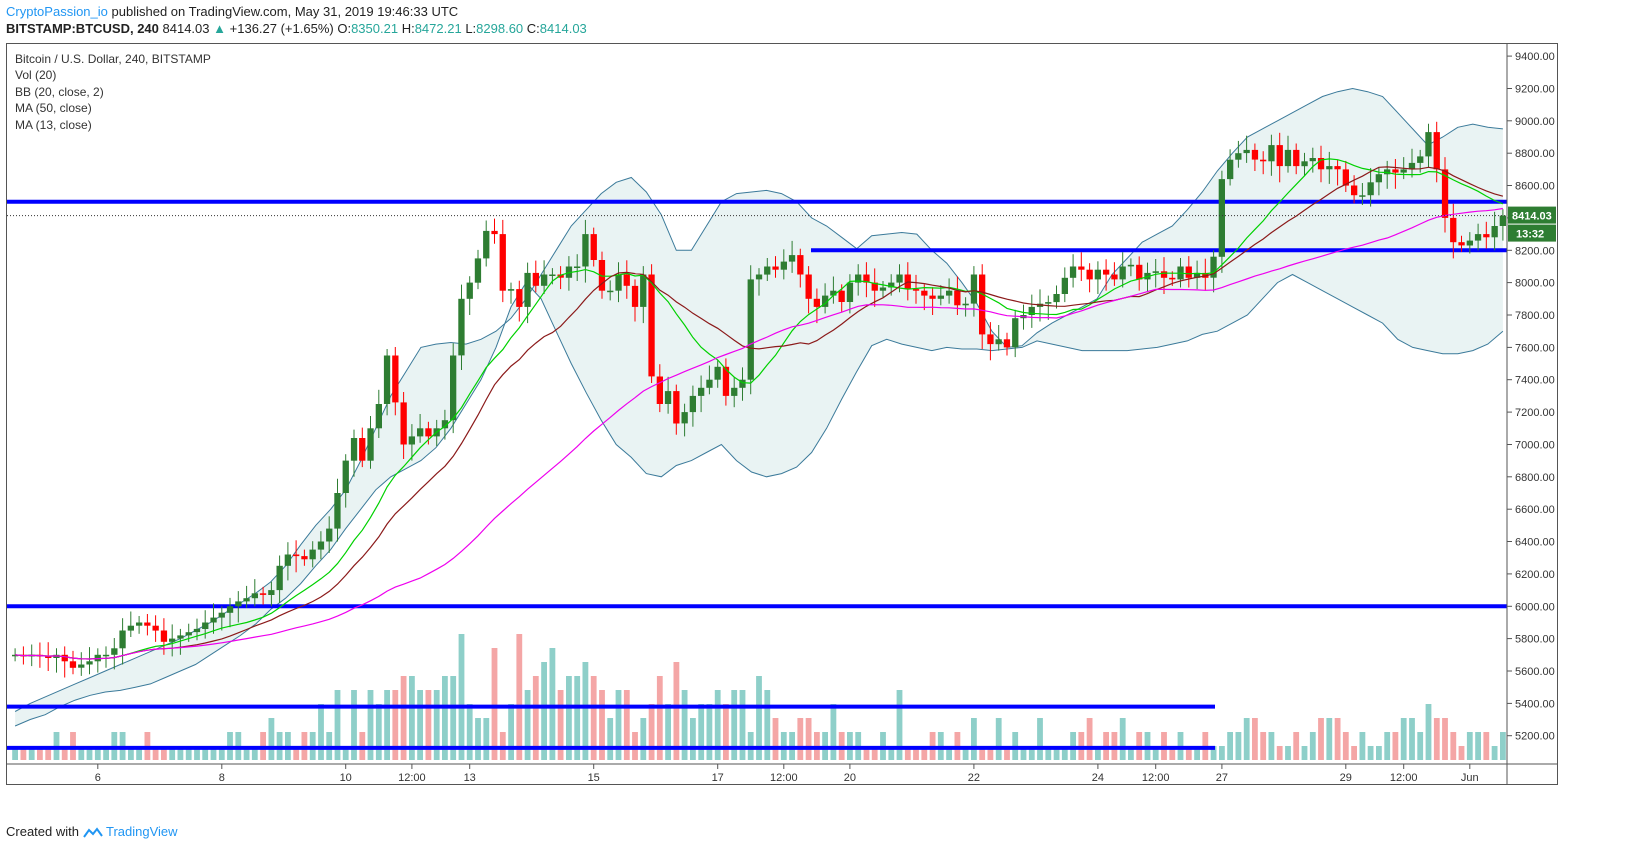 Image resolution: width=1627 pixels, height=849 pixels. I want to click on tradingview-link: TradingView, so click(142, 831).